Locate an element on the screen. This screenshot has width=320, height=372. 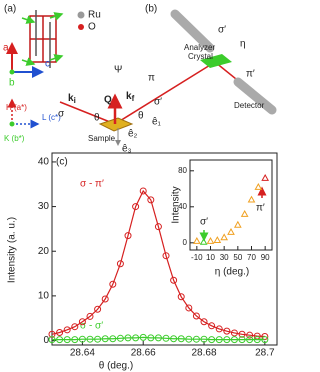
x-axis-label: η (deg.) is located at coordinates (232, 272).